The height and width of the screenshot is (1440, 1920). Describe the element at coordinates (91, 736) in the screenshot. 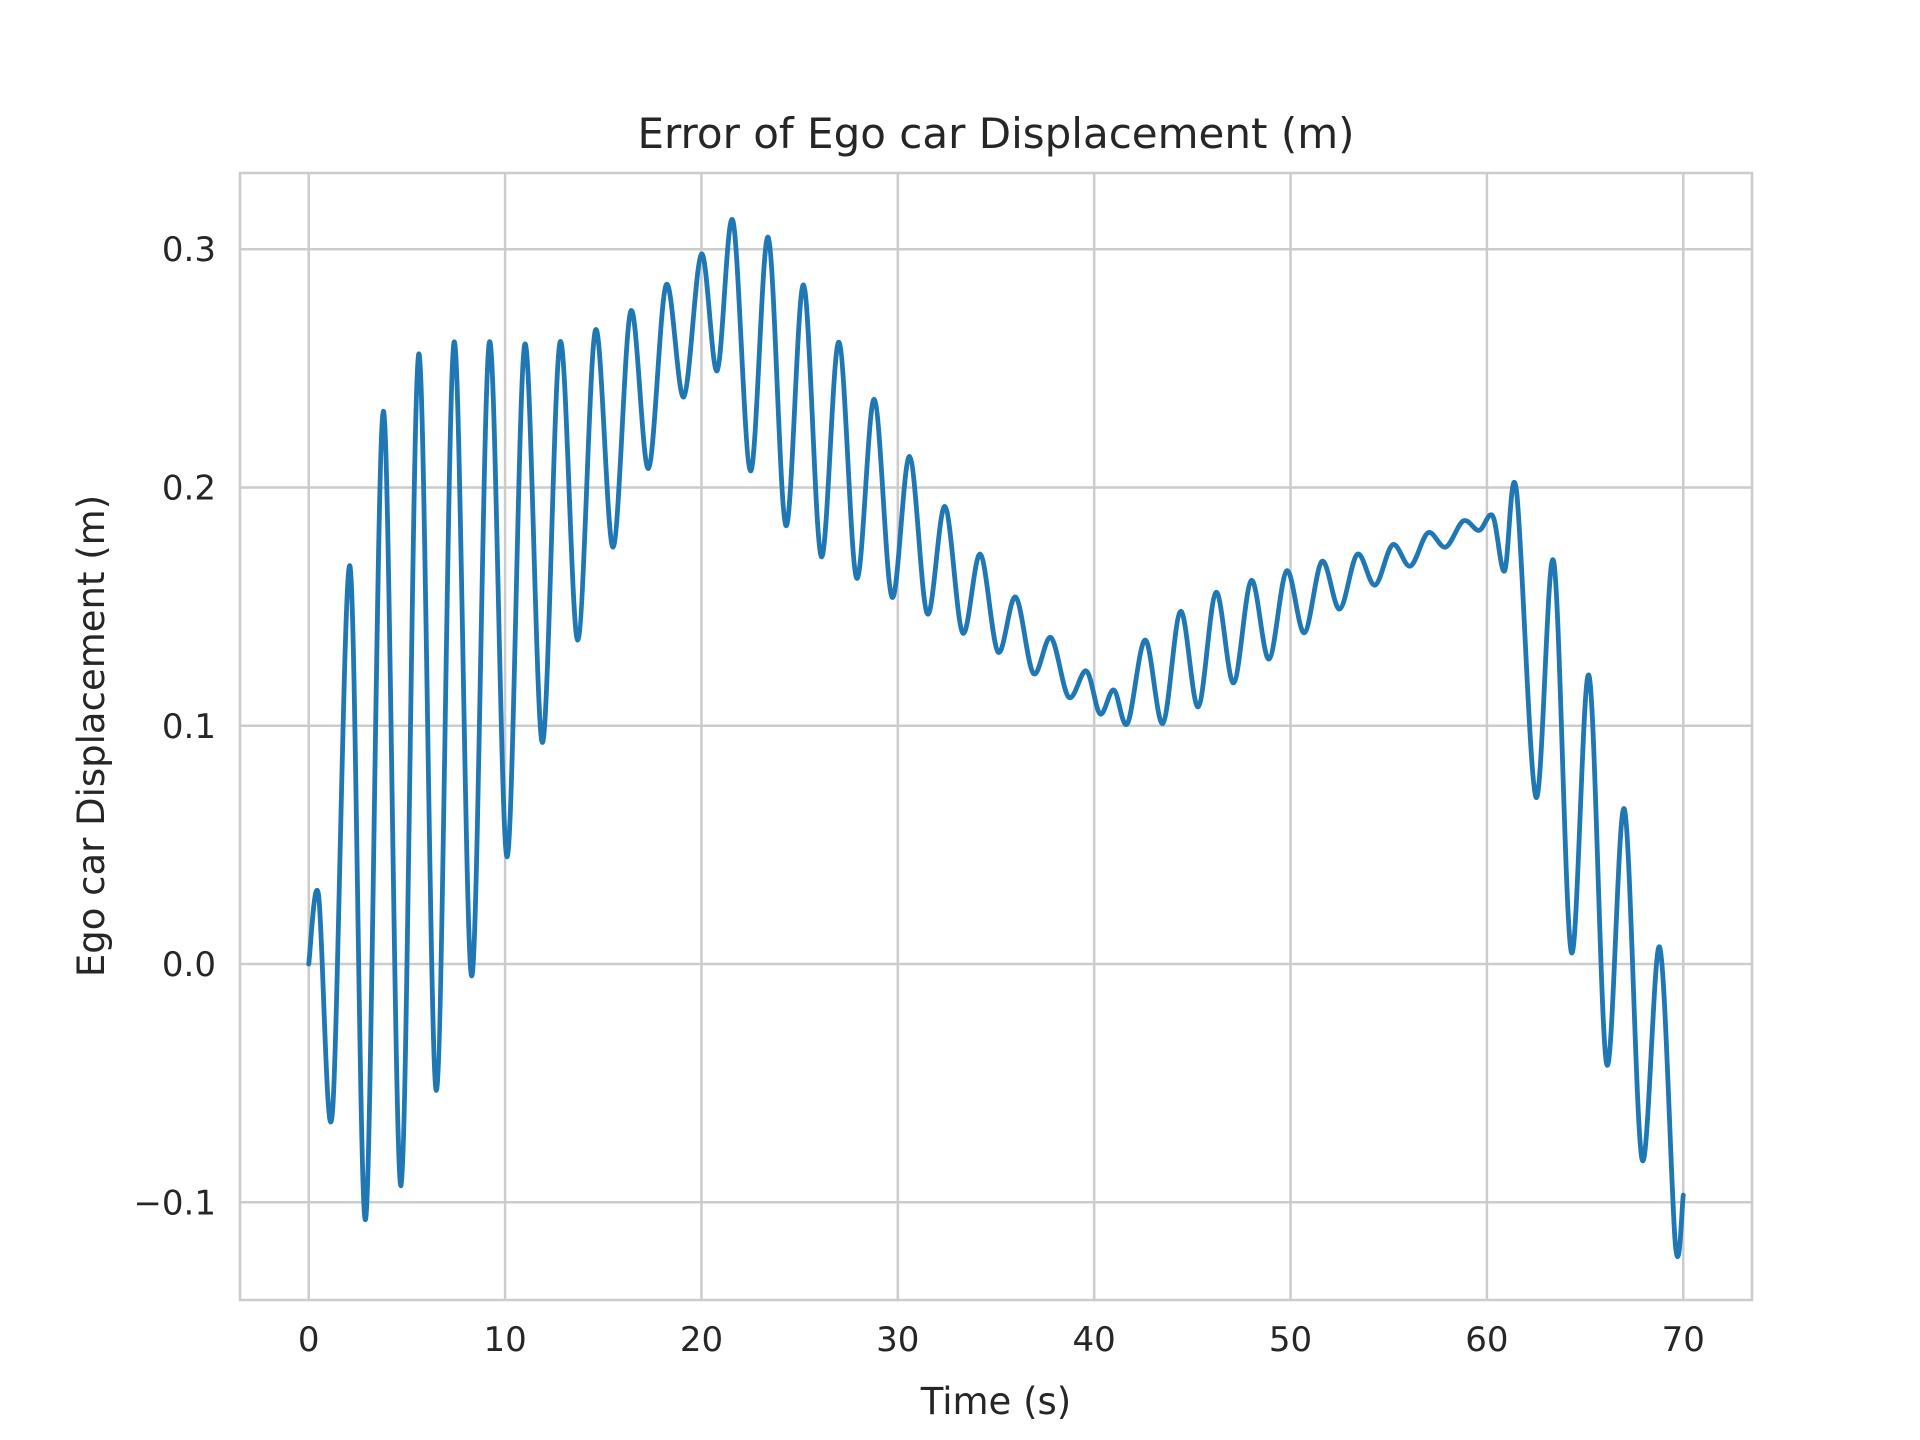

I see `y-axis-label: Ego car Displacement (m)` at that location.